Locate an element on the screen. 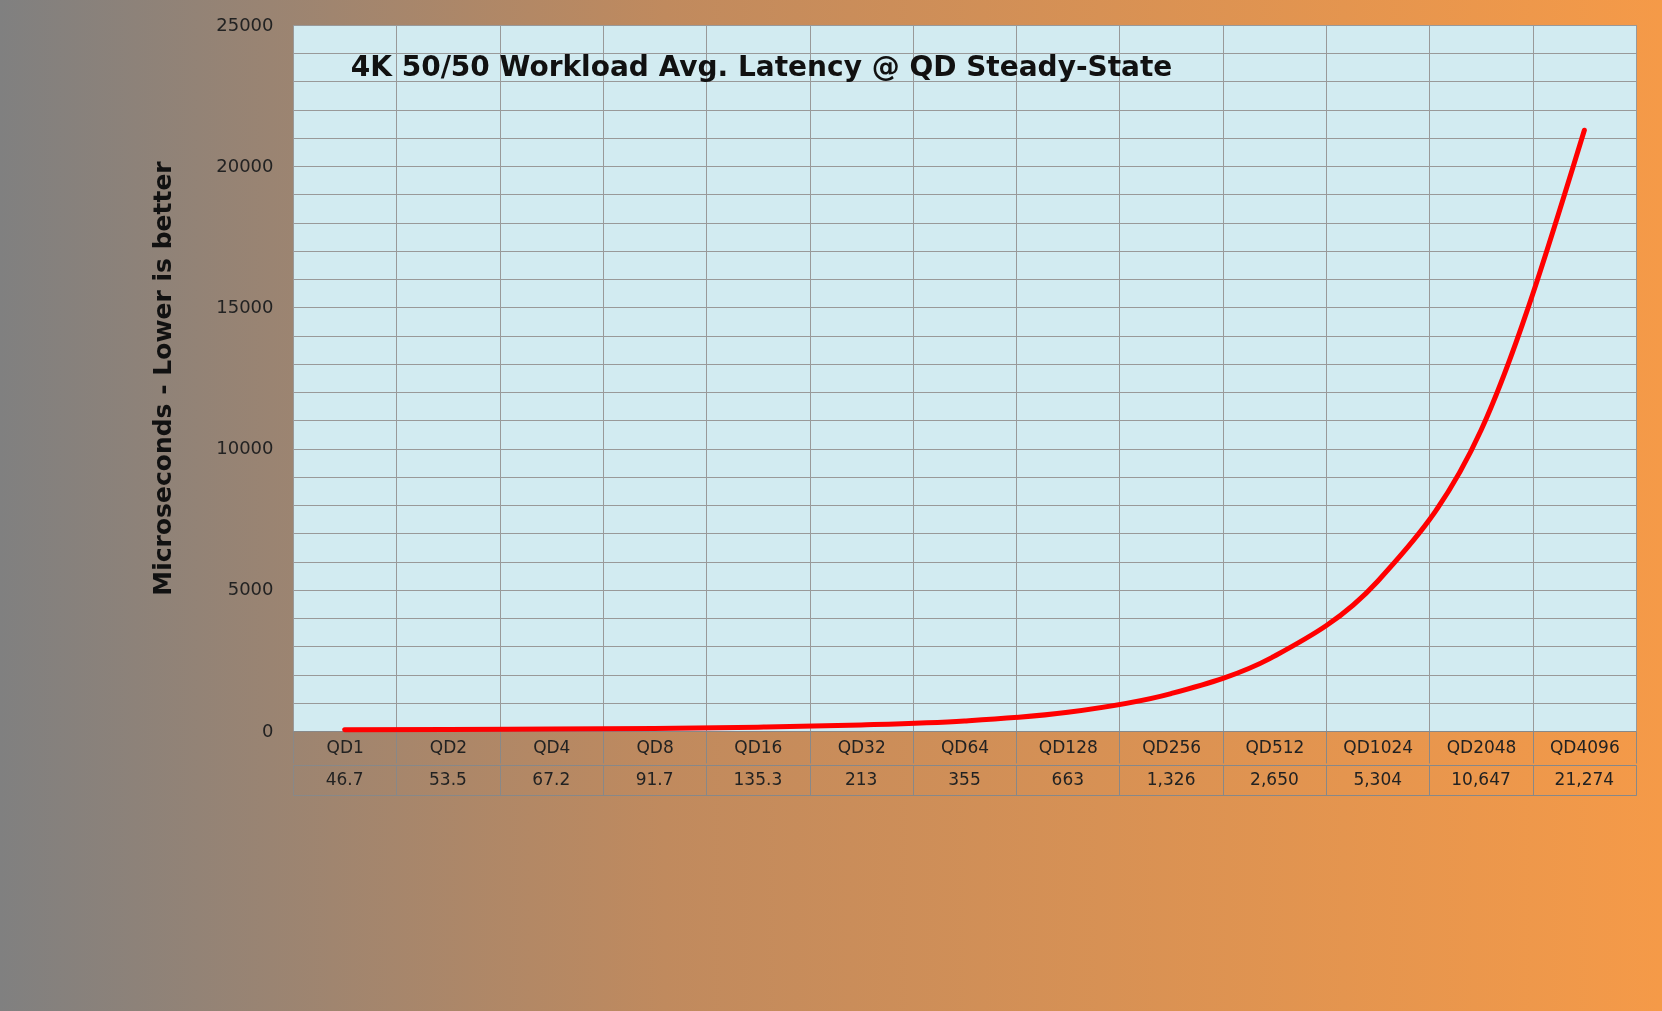  y-tick-label: 25000 is located at coordinates (245, 24).